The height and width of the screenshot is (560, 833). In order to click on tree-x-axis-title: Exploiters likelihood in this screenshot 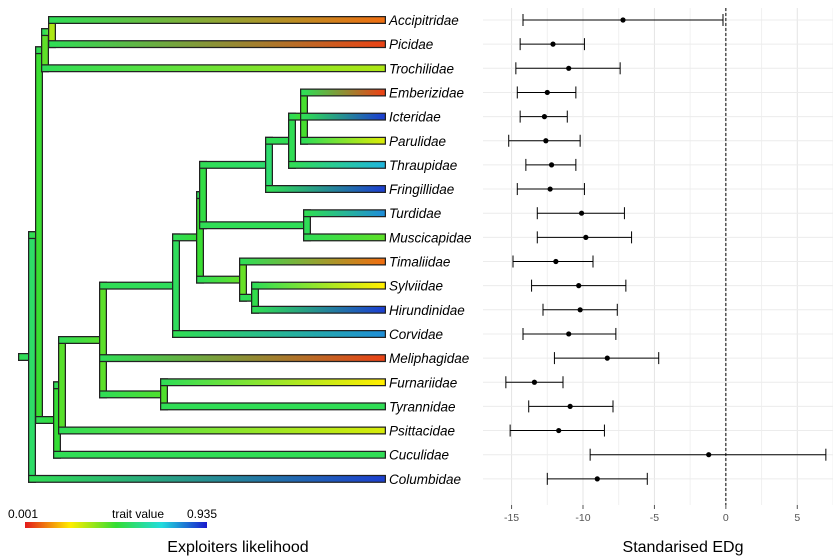, I will do `click(237, 547)`.